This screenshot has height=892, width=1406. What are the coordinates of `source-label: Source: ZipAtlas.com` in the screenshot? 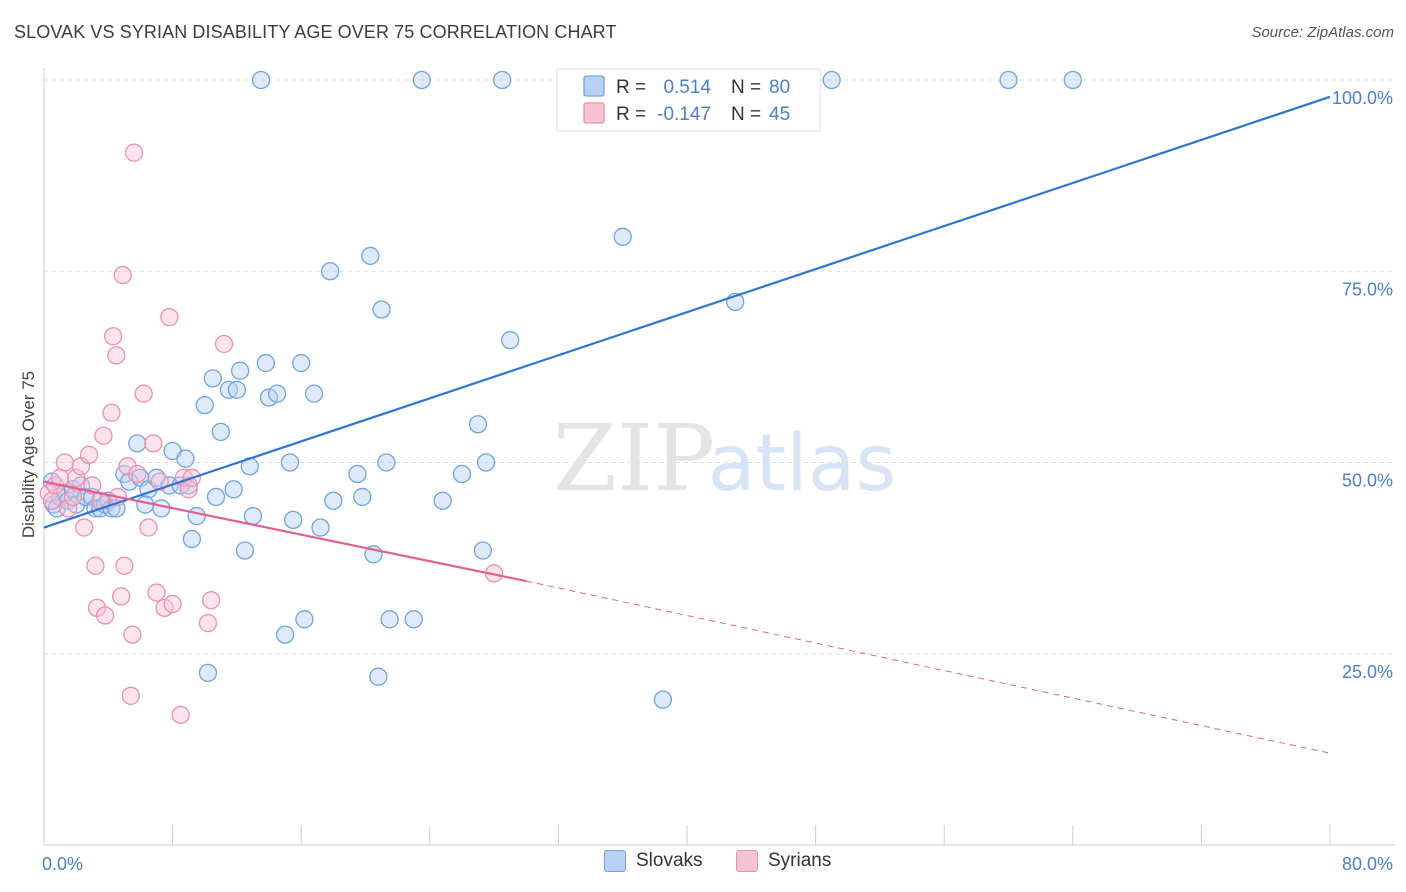 It's located at (1322, 32).